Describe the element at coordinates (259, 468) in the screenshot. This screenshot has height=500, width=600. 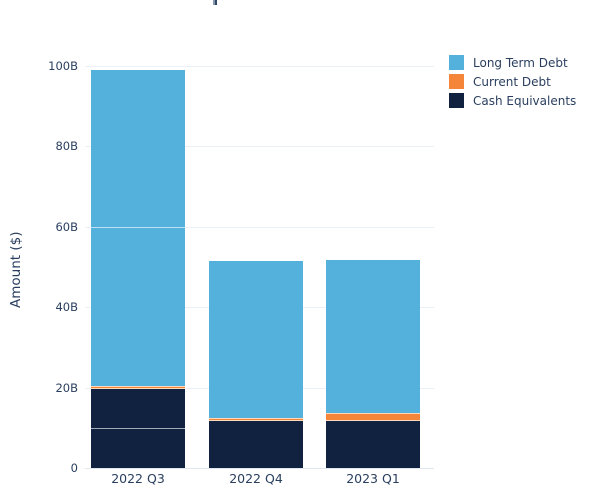
I see `x-axis-line` at that location.